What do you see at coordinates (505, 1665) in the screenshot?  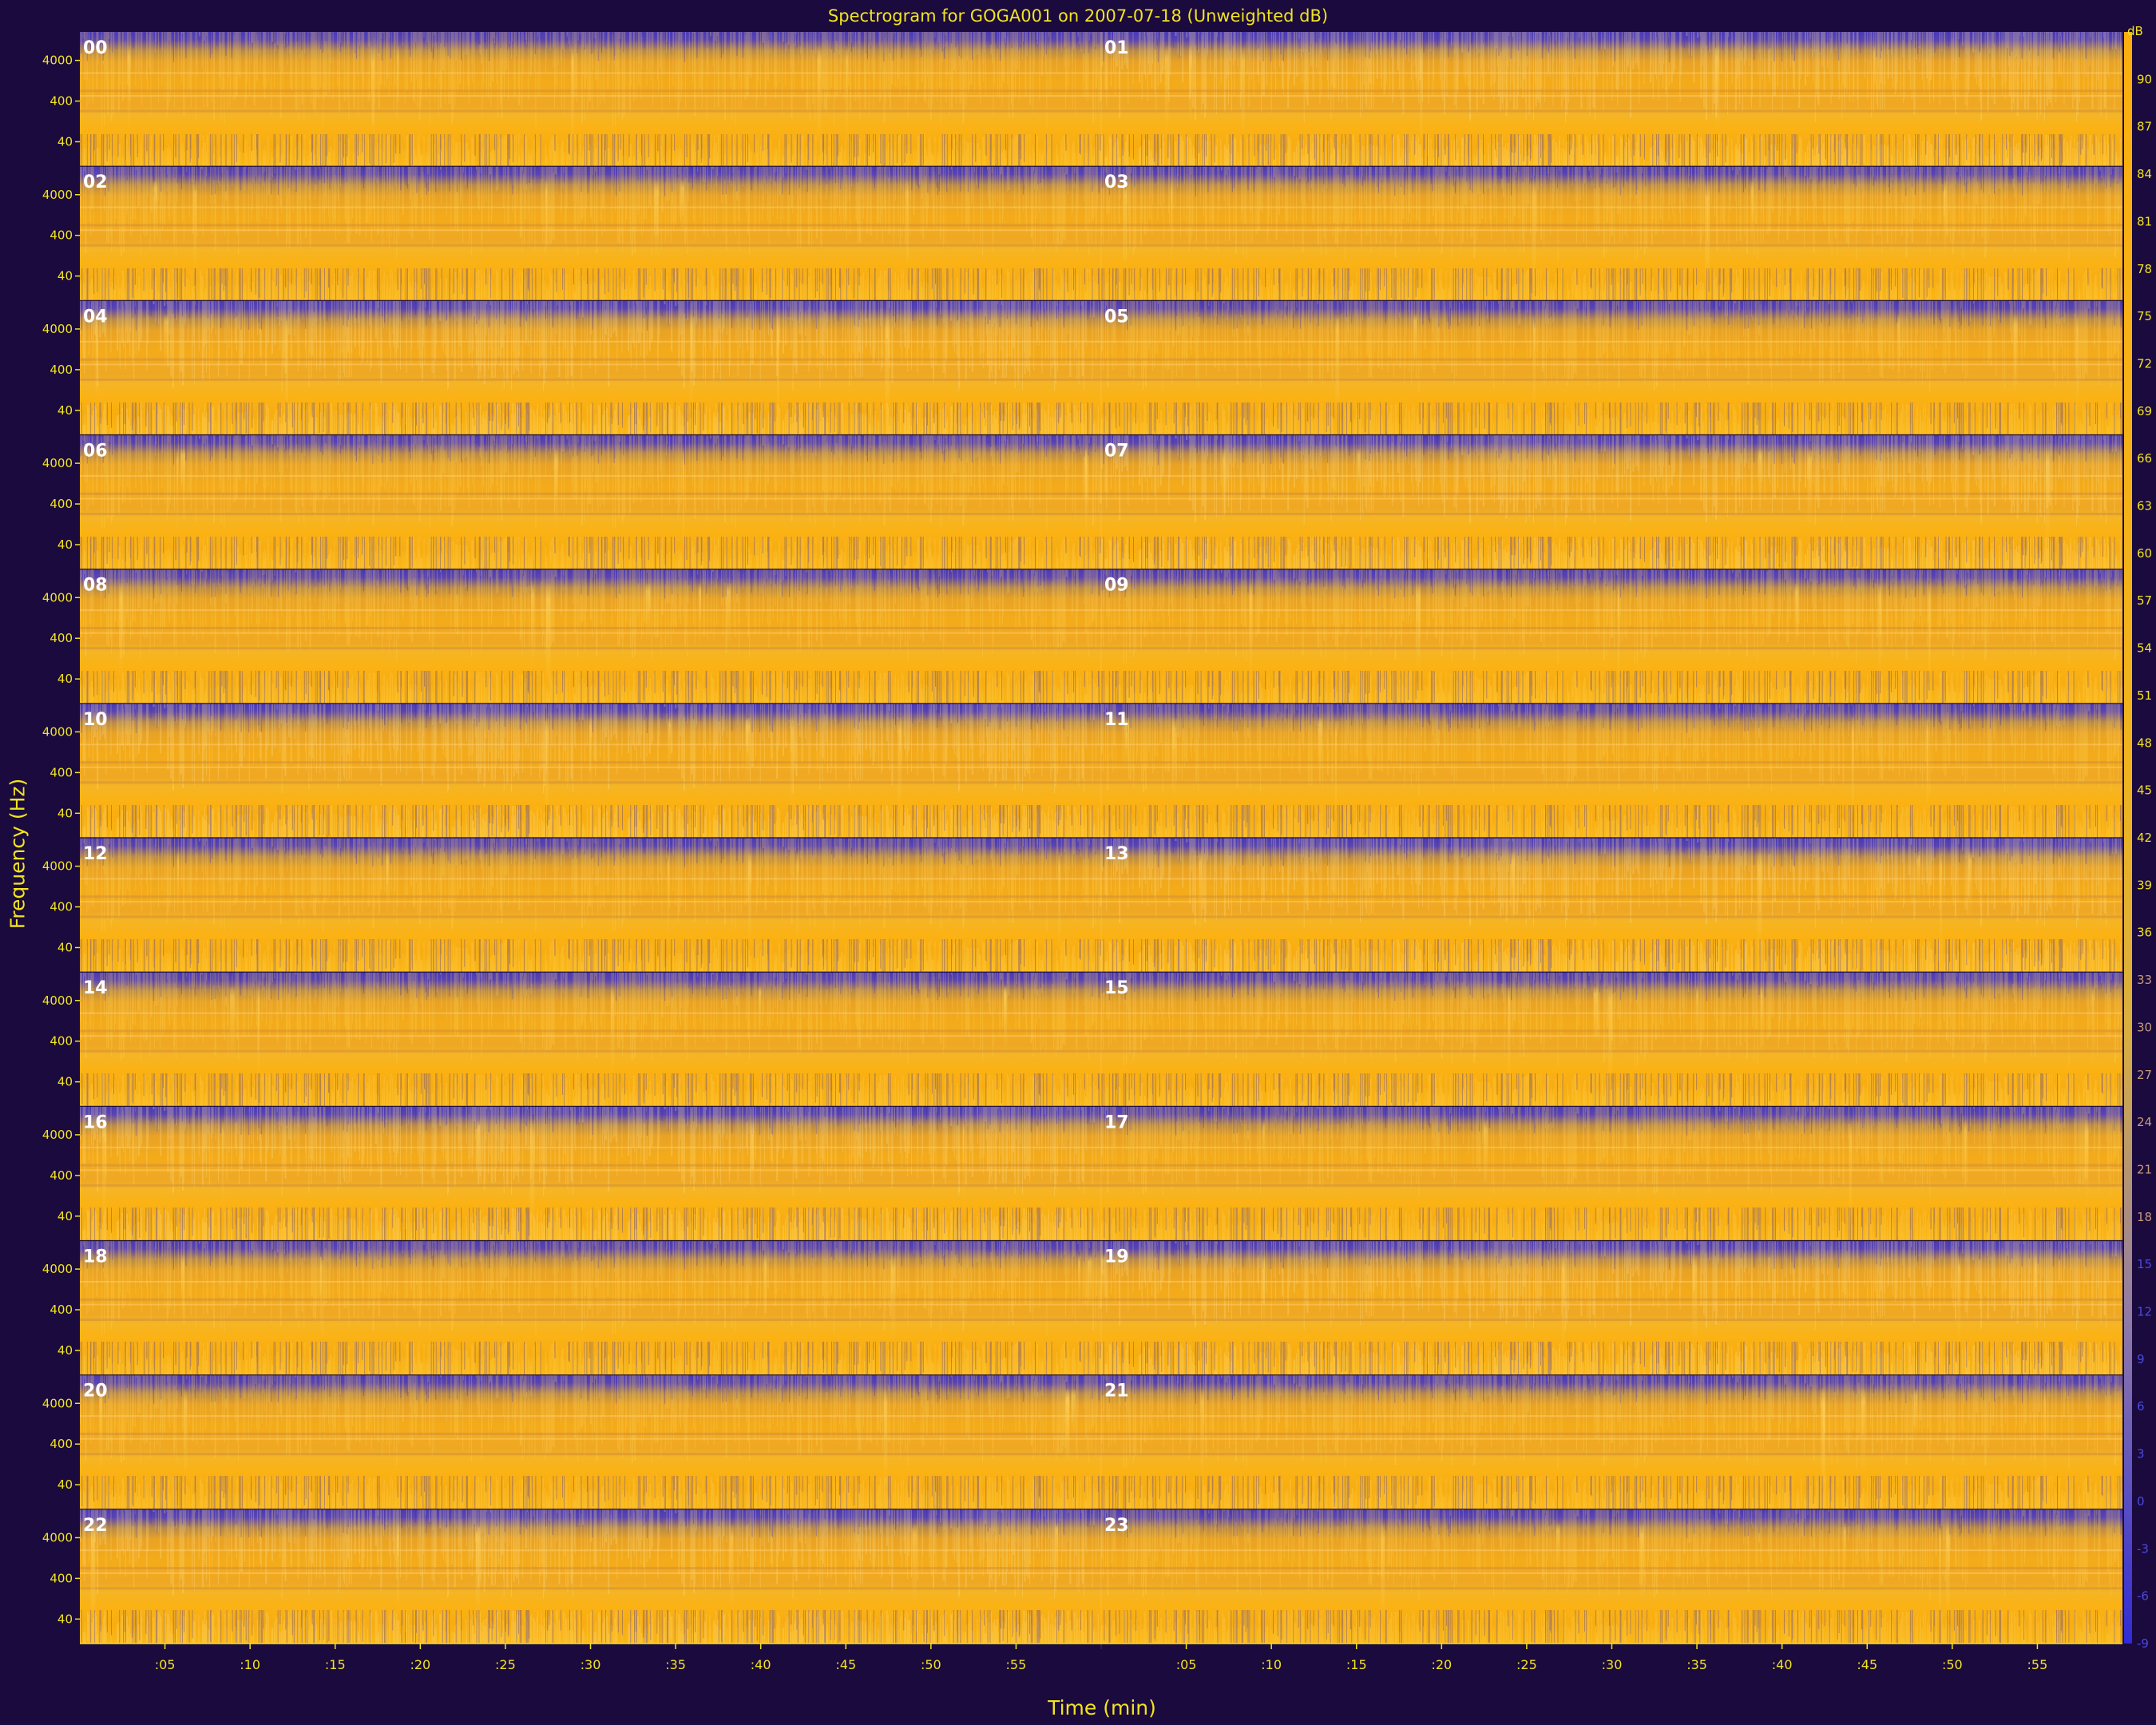 I see `x-tick-label: :25` at bounding box center [505, 1665].